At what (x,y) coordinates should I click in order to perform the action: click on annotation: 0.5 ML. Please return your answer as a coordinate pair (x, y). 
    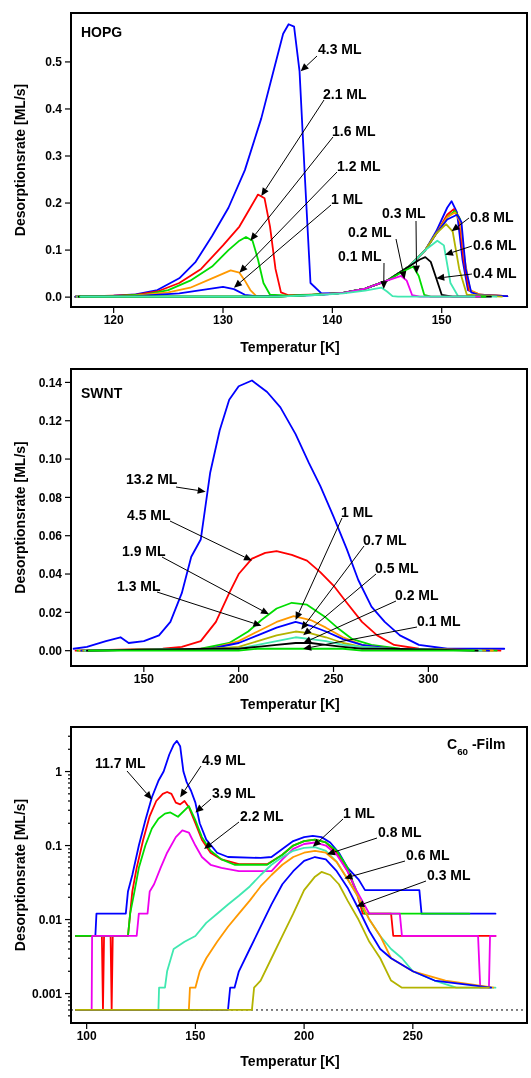
    Looking at the image, I should click on (397, 568).